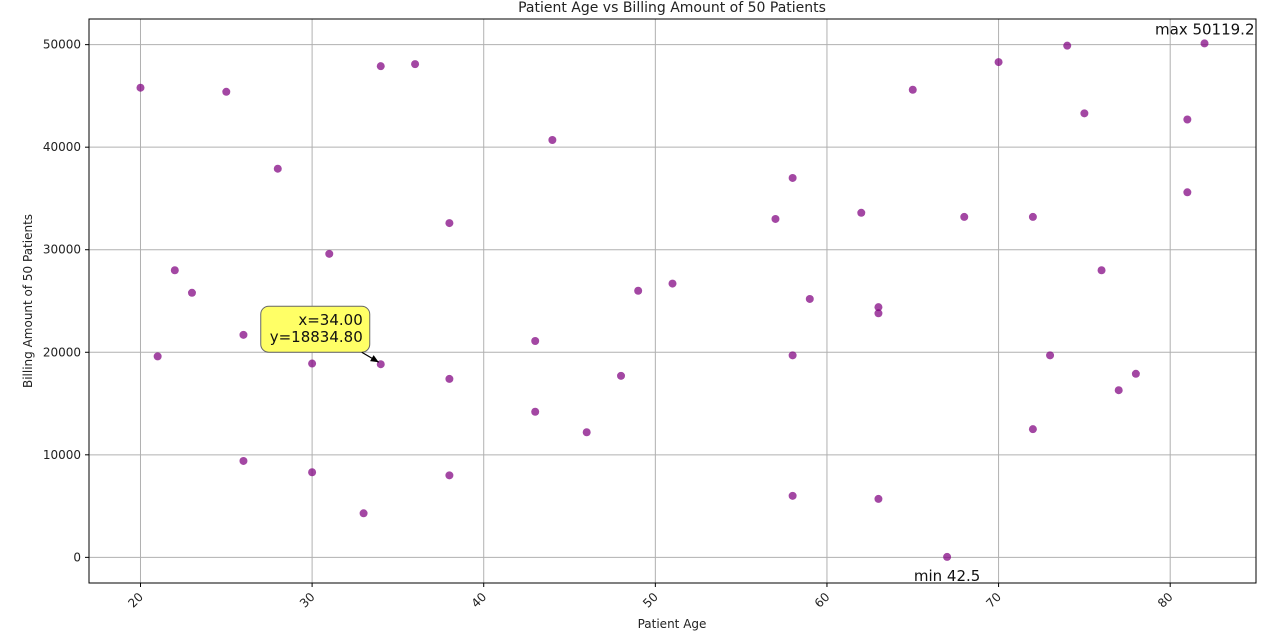 The height and width of the screenshot is (635, 1268). What do you see at coordinates (672, 624) in the screenshot?
I see `x-axis-label: Patient Age` at bounding box center [672, 624].